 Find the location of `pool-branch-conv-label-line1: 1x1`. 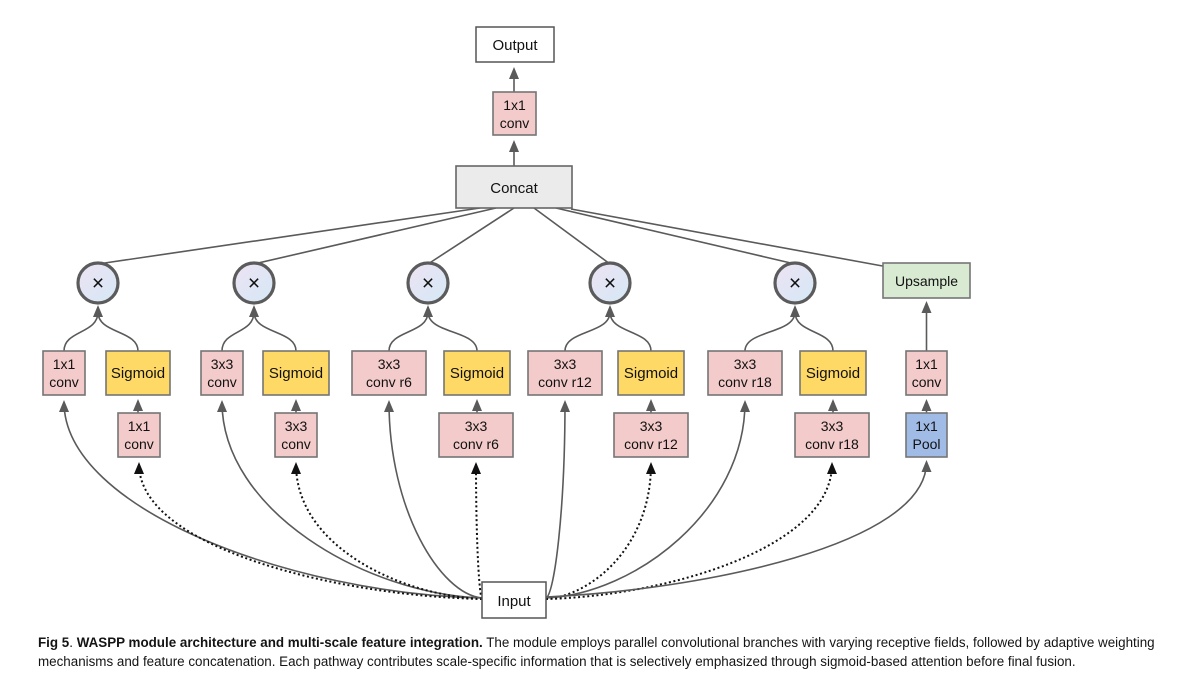

pool-branch-conv-label-line1: 1x1 is located at coordinates (926, 364).